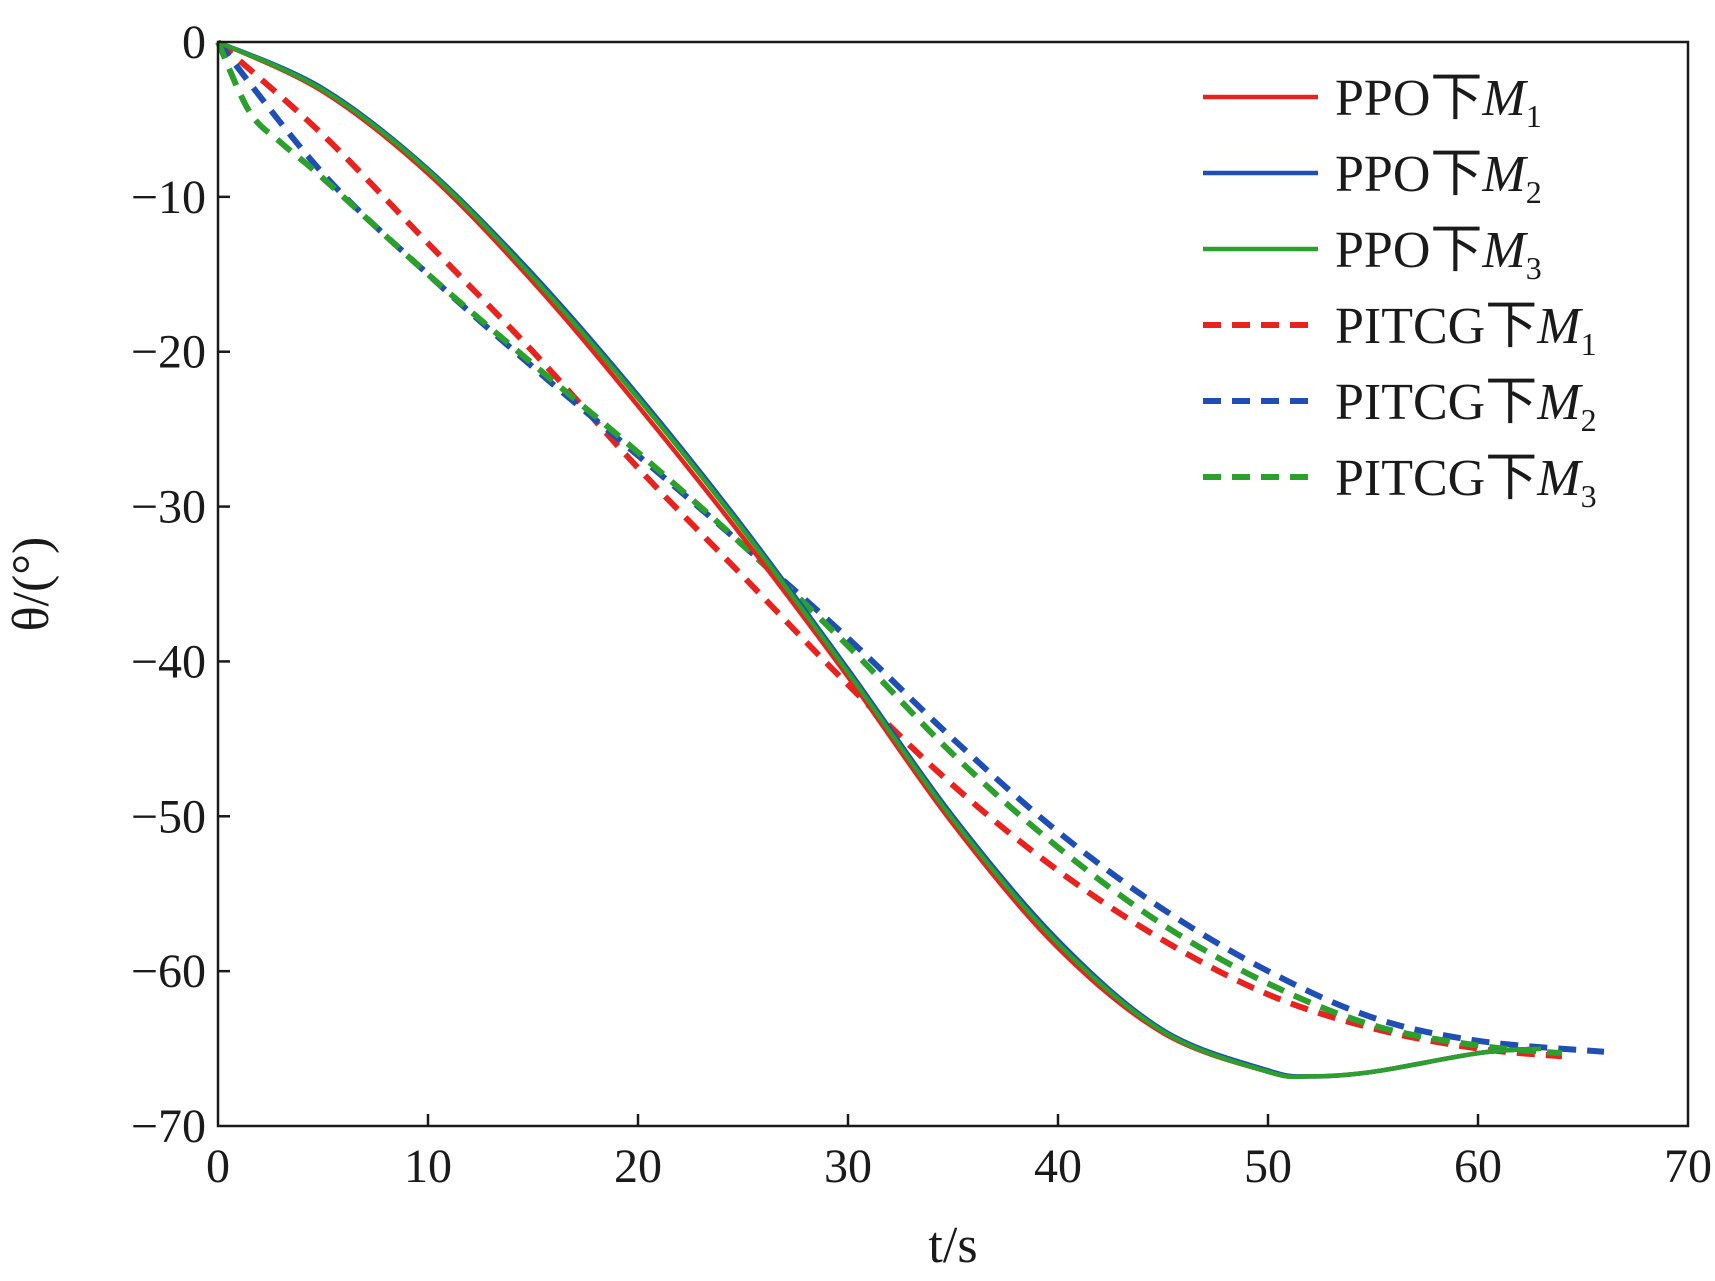  Describe the element at coordinates (952, 1245) in the screenshot. I see `x-axis-label: t/s` at that location.